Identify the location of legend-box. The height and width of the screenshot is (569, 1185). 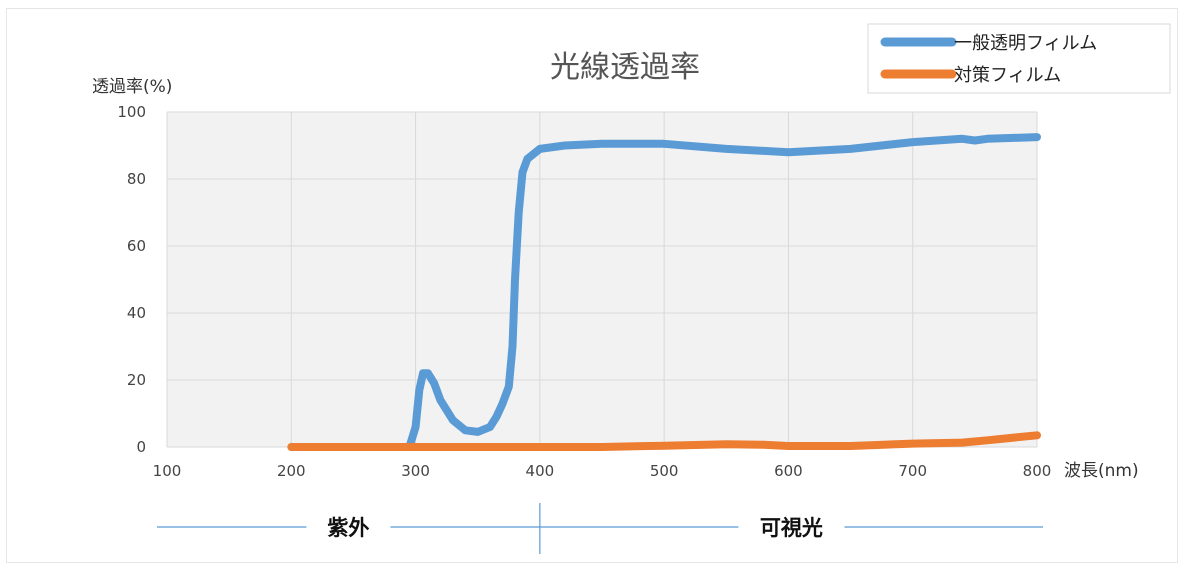
(1019, 58).